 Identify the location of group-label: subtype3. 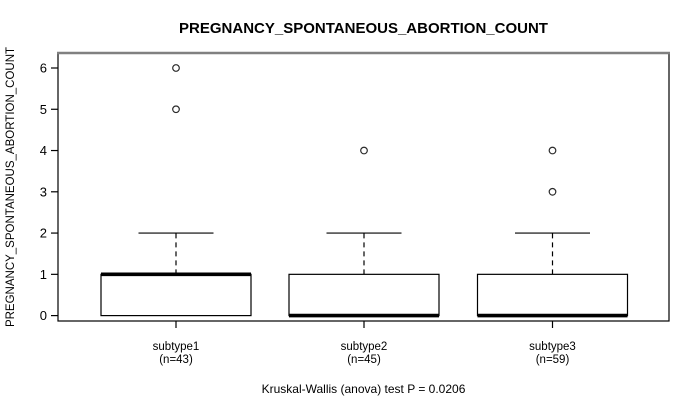
(552, 347).